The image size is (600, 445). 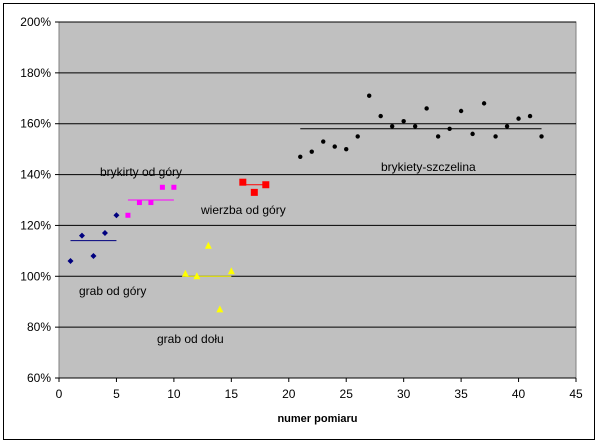 What do you see at coordinates (39, 200) in the screenshot?
I see `y-axis-ticks: 60% 80% 100% 120% 140% 160% 180% 200%` at bounding box center [39, 200].